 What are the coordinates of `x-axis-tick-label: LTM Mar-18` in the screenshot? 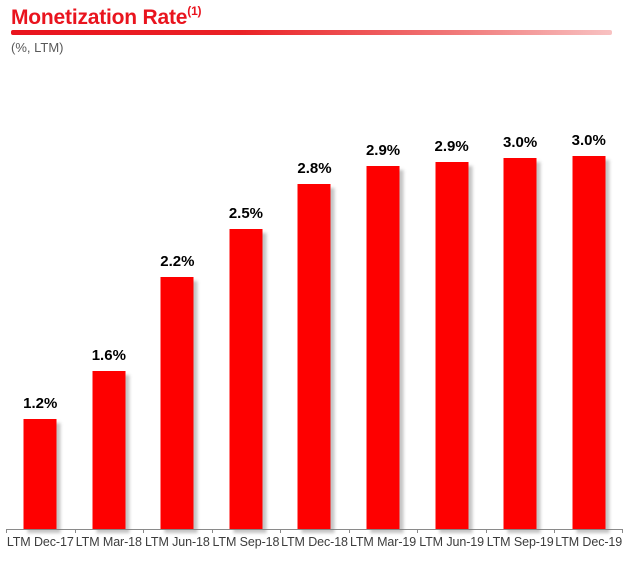 It's located at (108, 542).